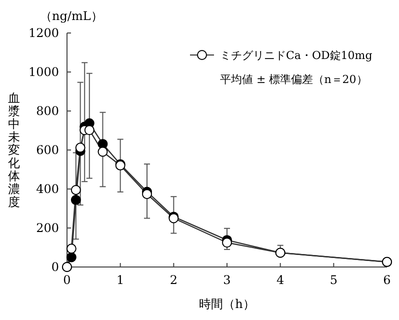 The width and height of the screenshot is (399, 320). I want to click on x-tick-label: 2, so click(174, 280).